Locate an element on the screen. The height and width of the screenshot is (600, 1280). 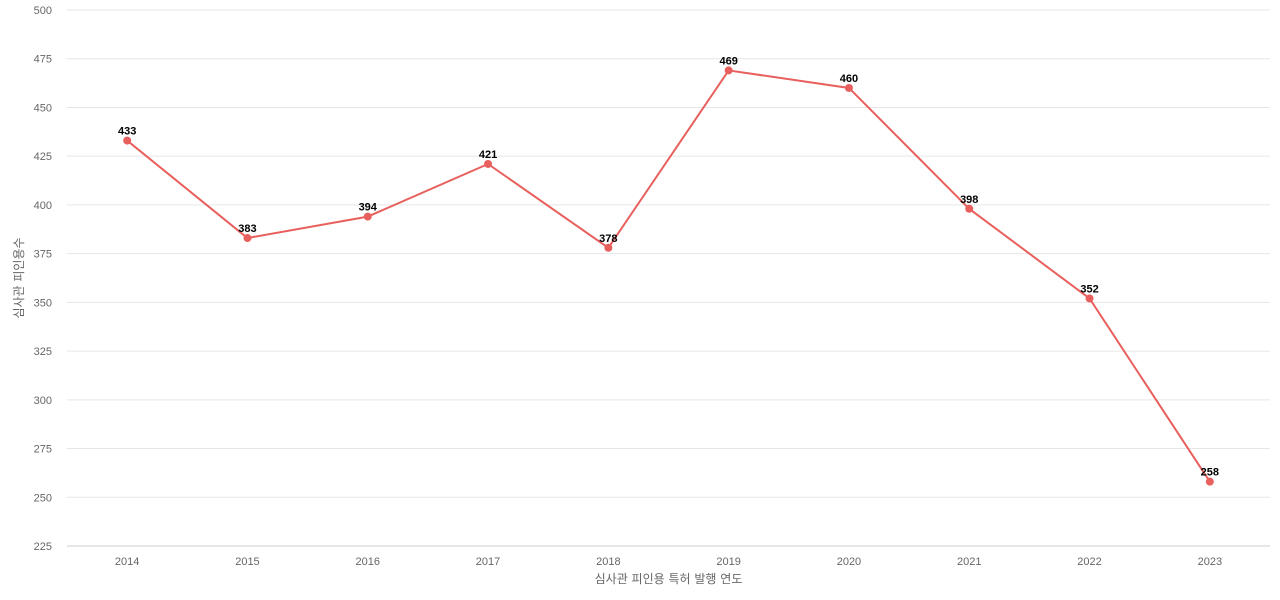
x-tick-label: 2019 is located at coordinates (728, 562).